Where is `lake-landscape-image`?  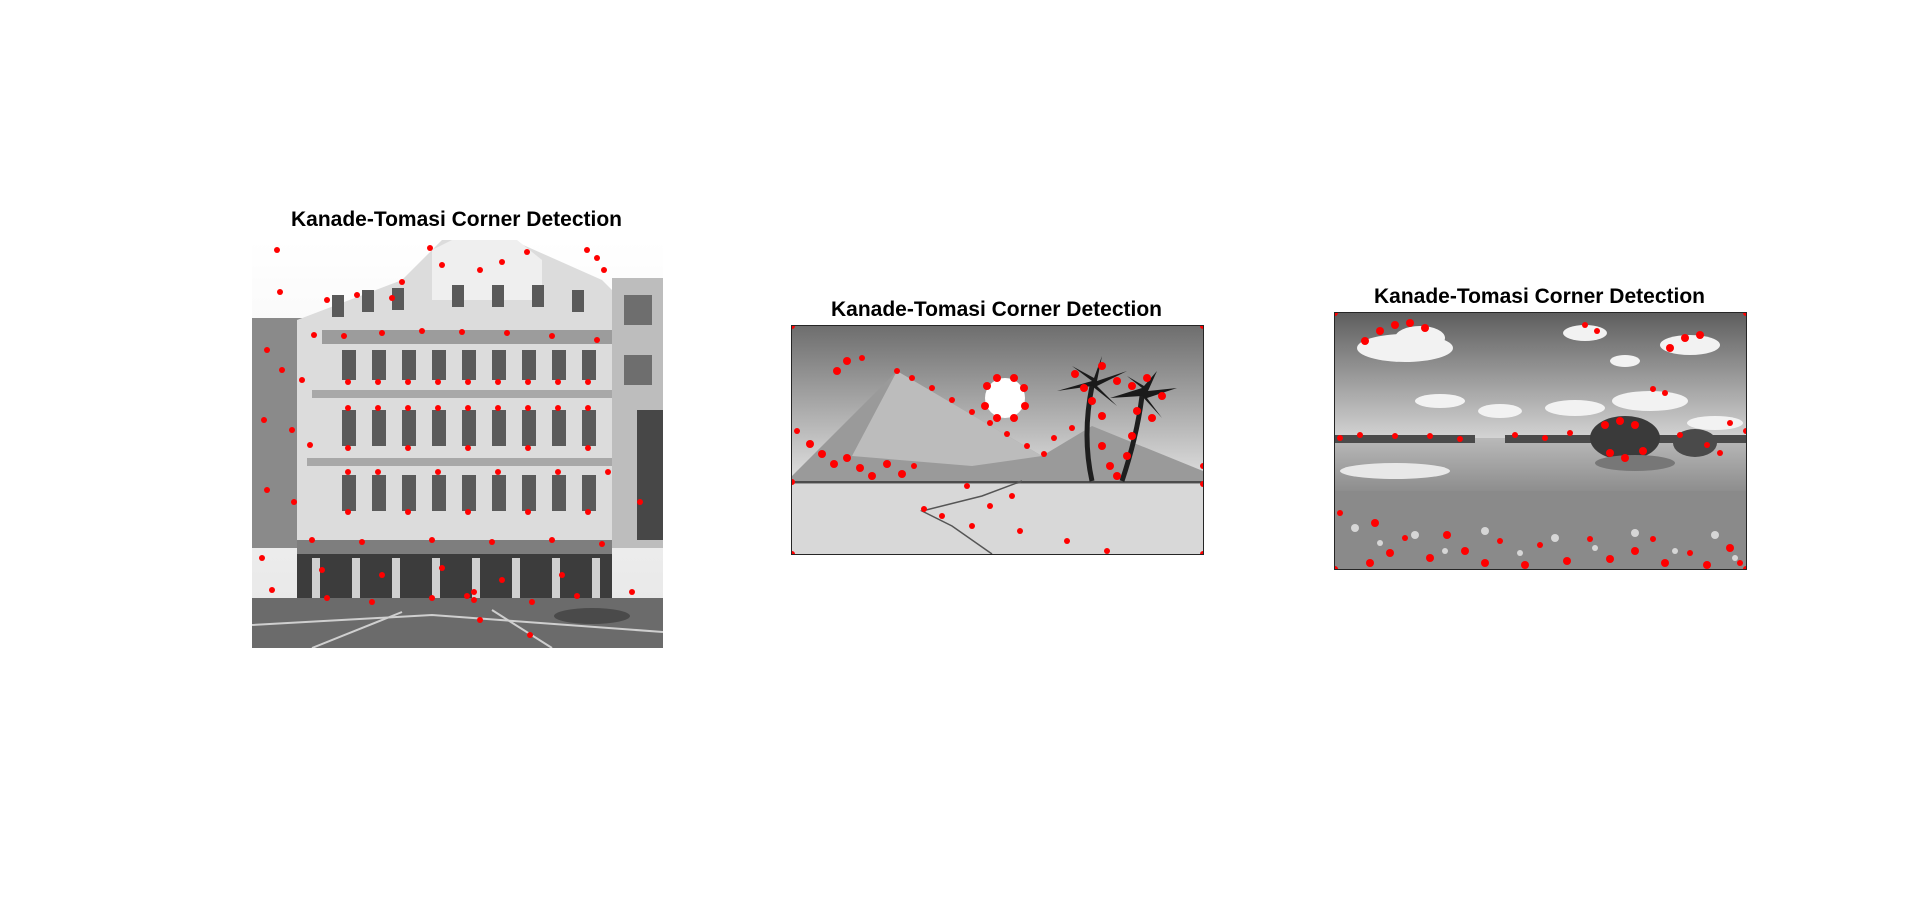 lake-landscape-image is located at coordinates (1540, 441).